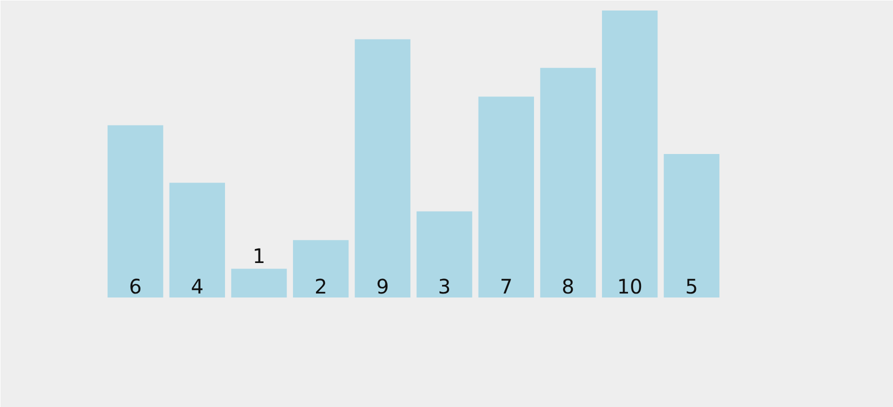 The width and height of the screenshot is (893, 407). I want to click on data-label: 9, so click(382, 286).